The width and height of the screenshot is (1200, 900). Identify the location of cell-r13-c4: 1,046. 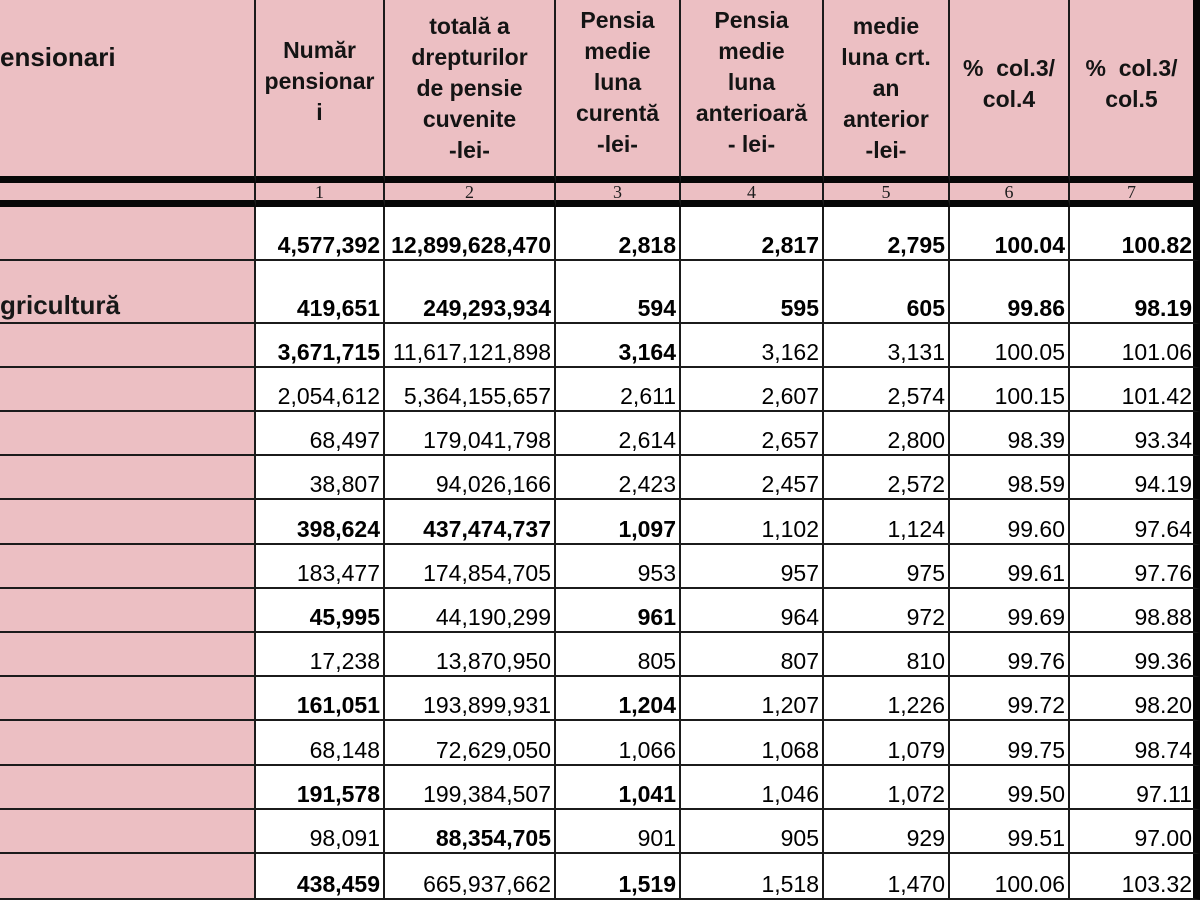
(752, 788).